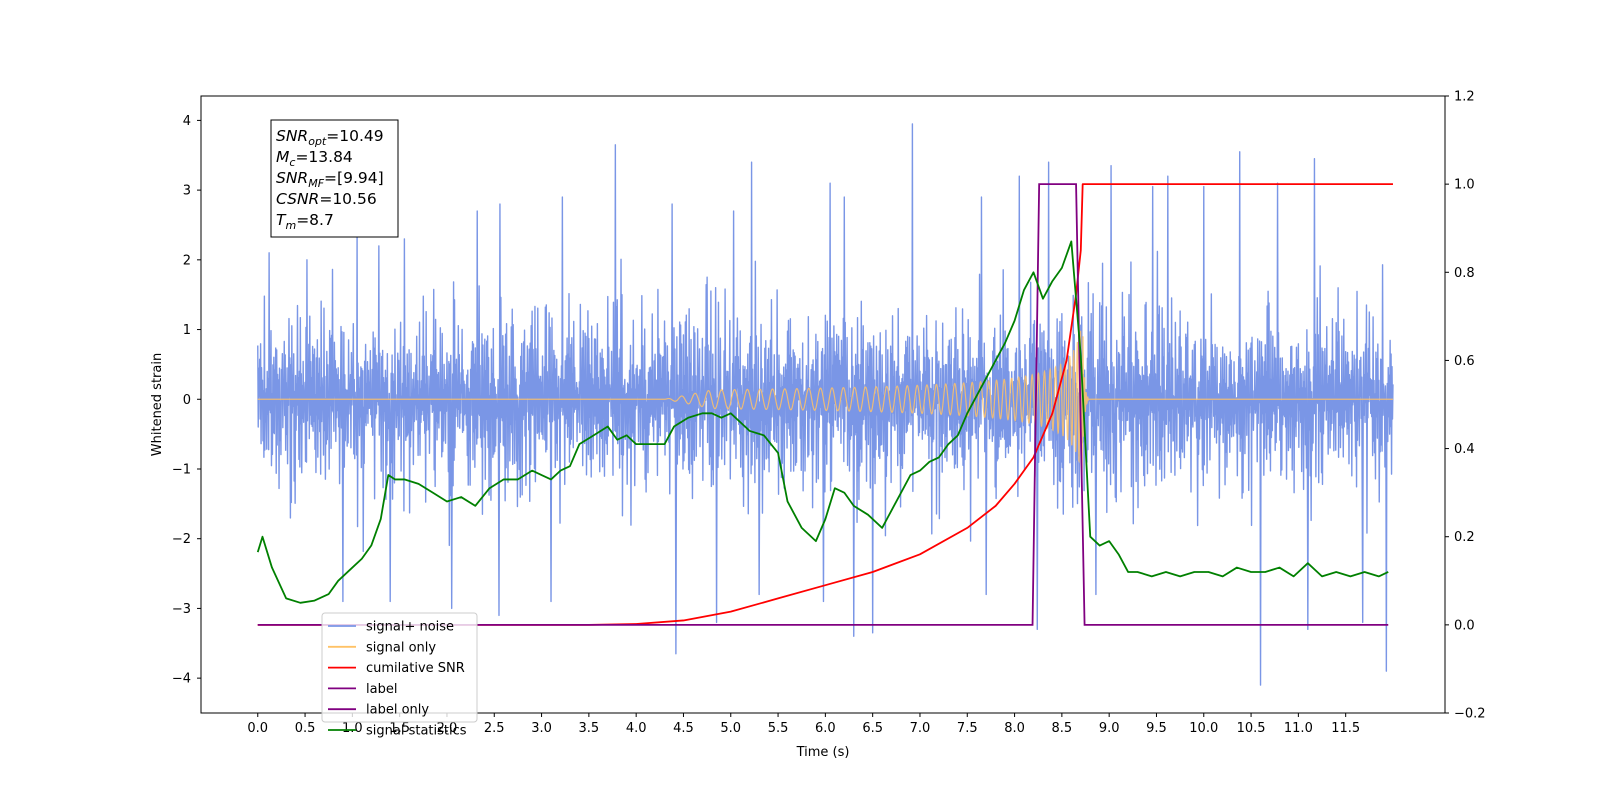 Image resolution: width=1600 pixels, height=800 pixels. I want to click on legend-label: signal+ noise, so click(410, 627).